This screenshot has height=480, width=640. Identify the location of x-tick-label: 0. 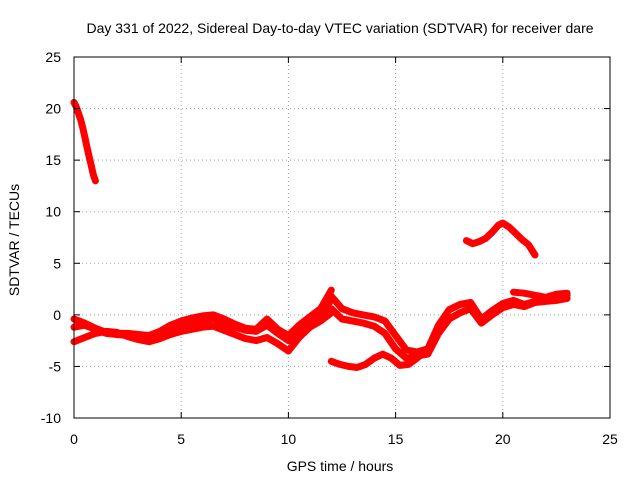
(74, 439).